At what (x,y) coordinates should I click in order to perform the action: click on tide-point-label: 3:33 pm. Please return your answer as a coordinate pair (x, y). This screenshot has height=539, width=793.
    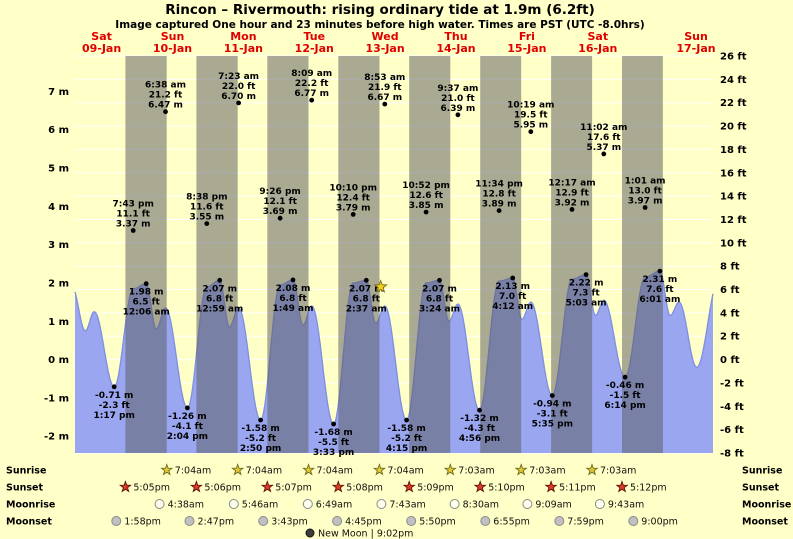
    Looking at the image, I should click on (333, 453).